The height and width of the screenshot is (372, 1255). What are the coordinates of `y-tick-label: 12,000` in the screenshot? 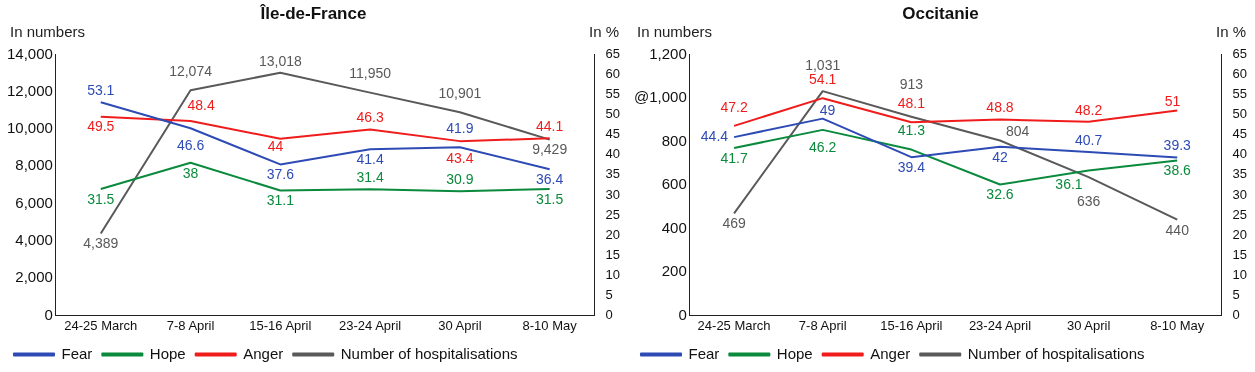 It's located at (29, 90).